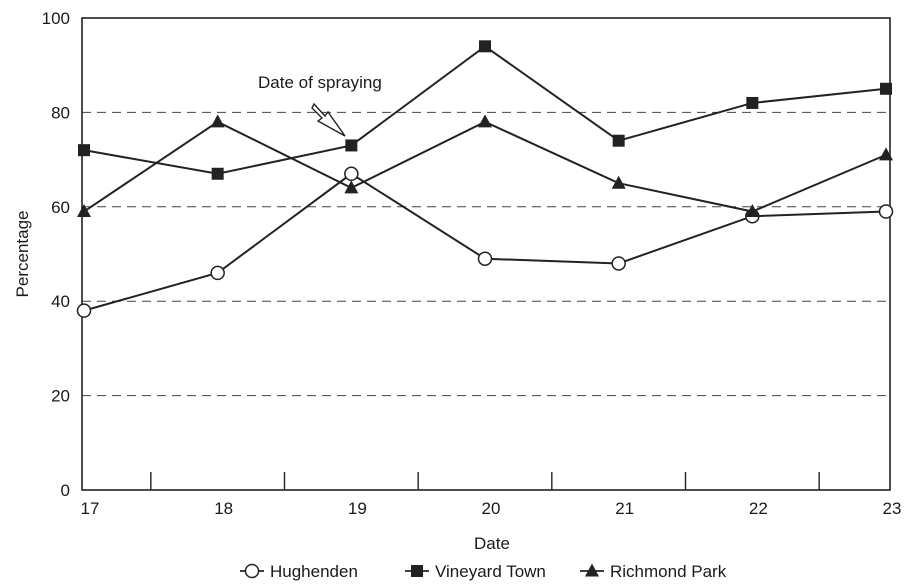  I want to click on x-tick-label-18: 18, so click(223, 508).